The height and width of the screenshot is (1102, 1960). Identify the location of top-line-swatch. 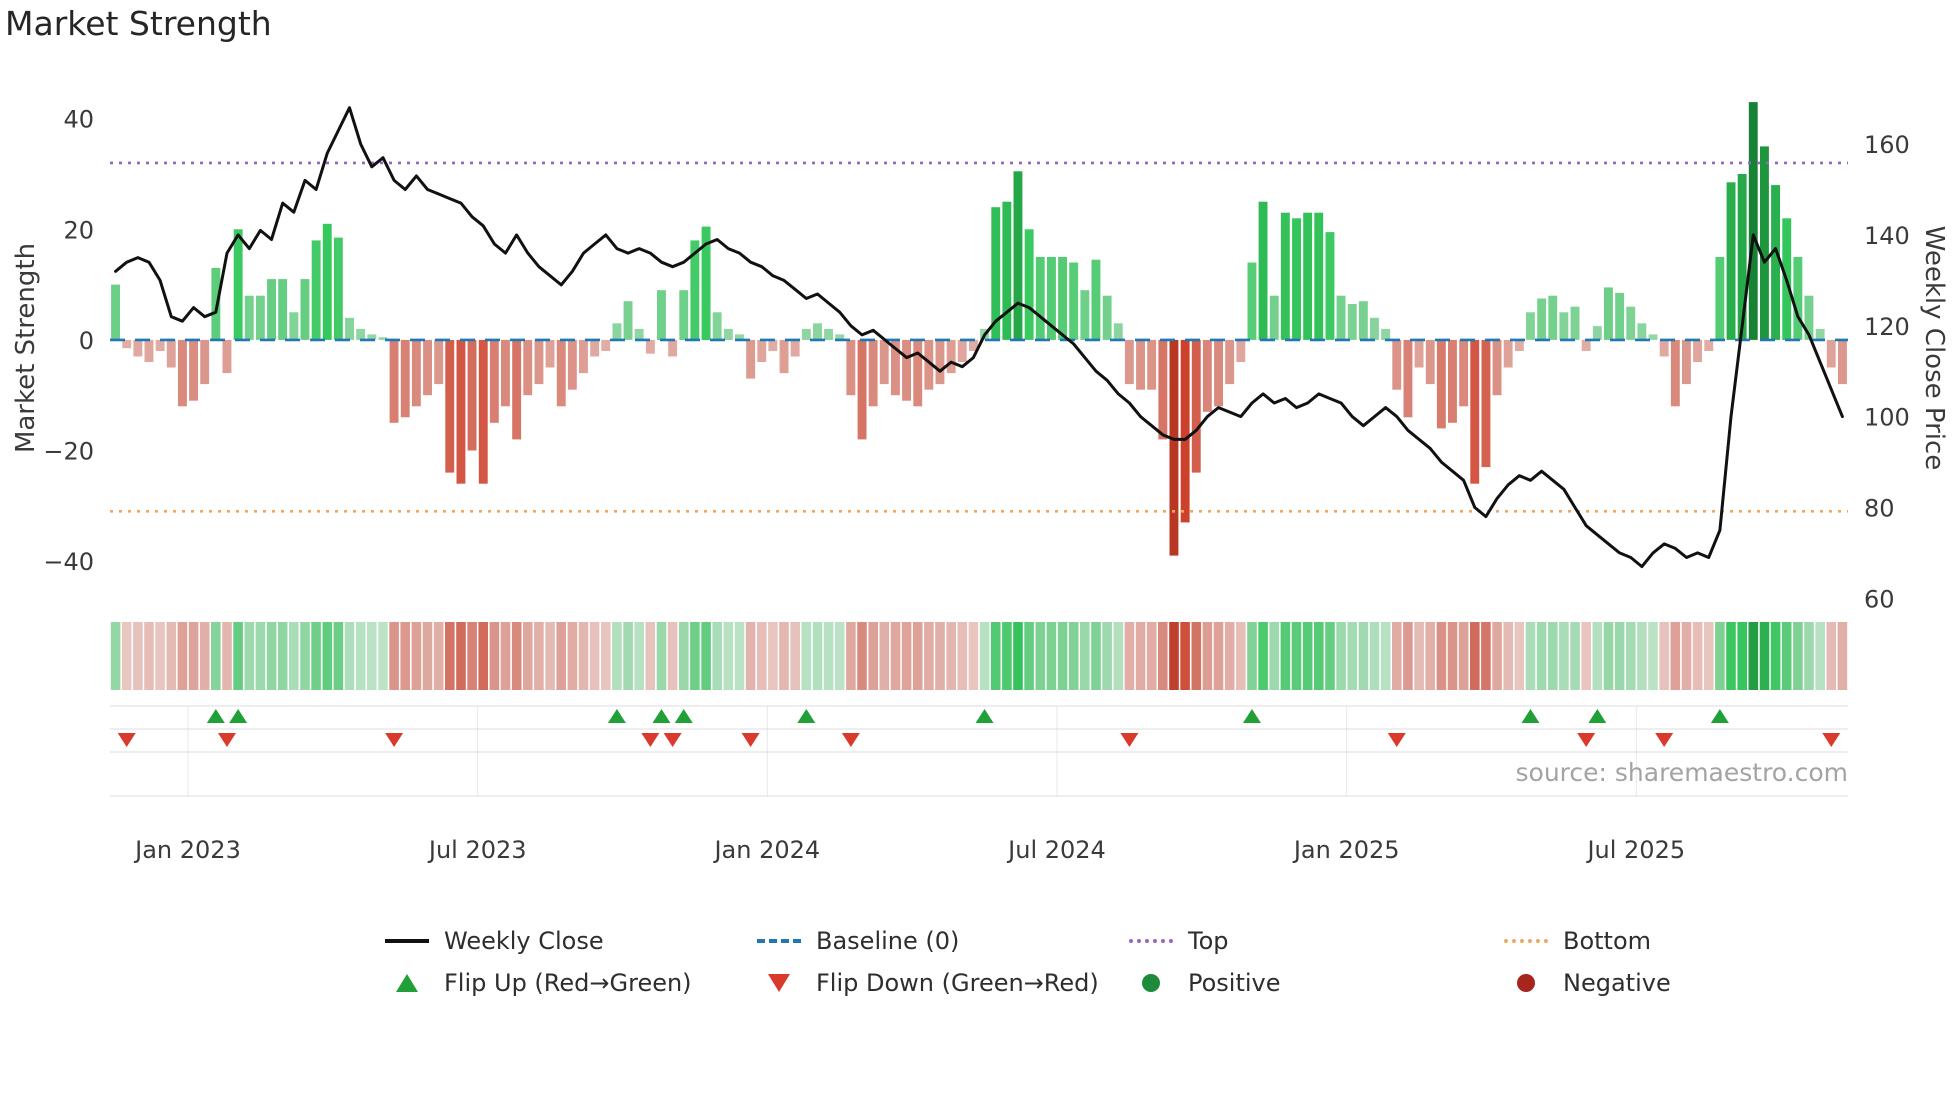
(1151, 941).